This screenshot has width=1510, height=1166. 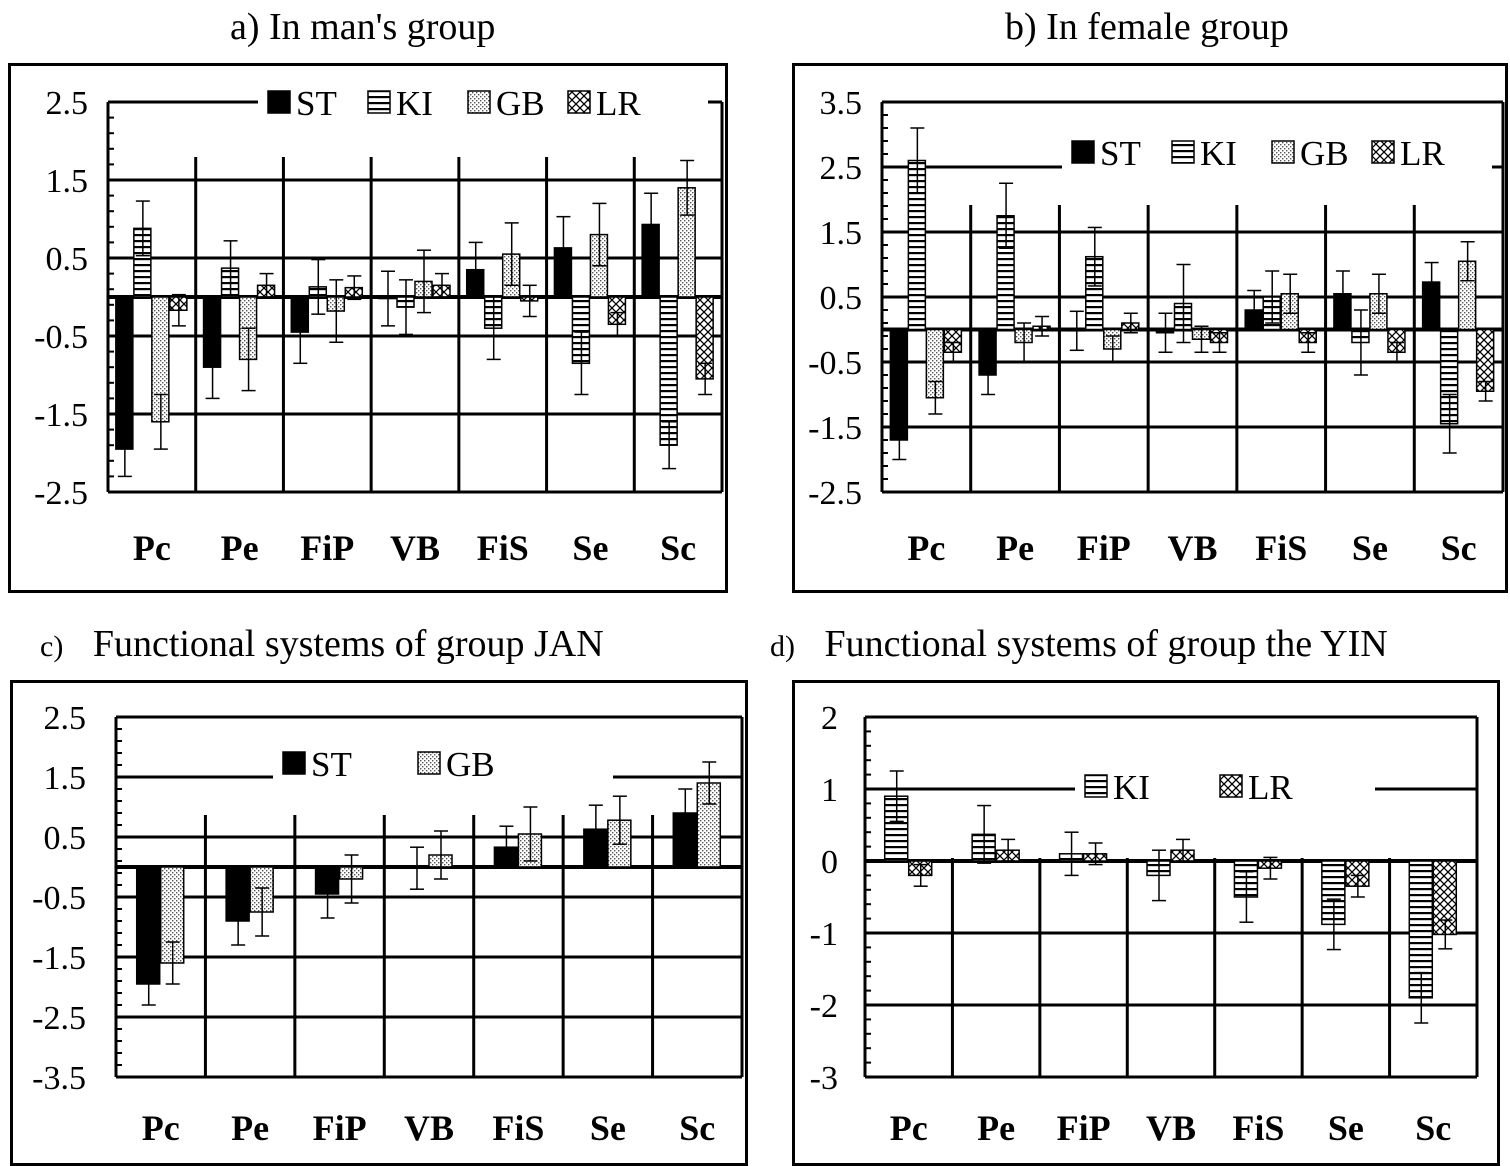 What do you see at coordinates (926, 548) in the screenshot?
I see `panel-b-category-label: Pc` at bounding box center [926, 548].